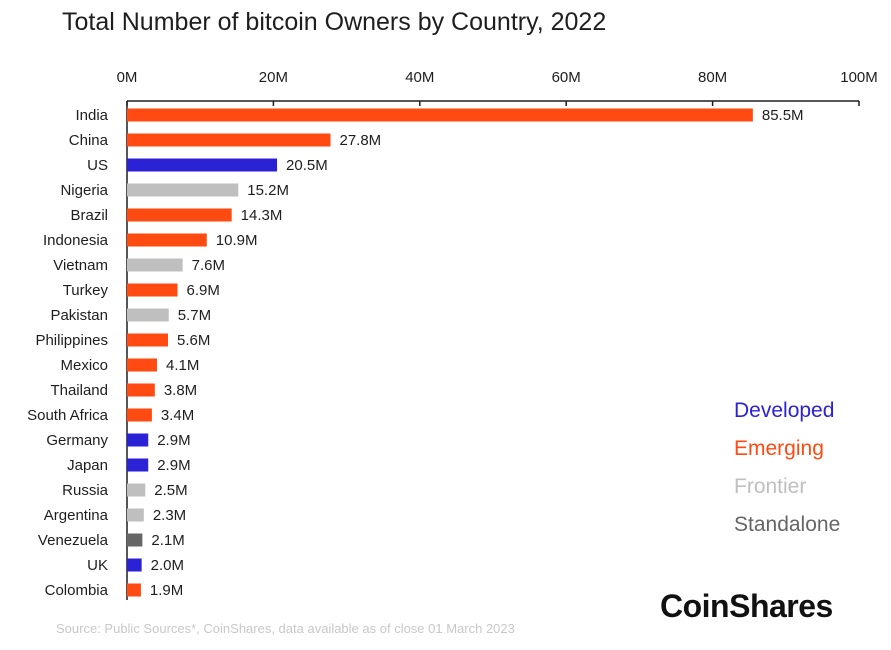 The width and height of the screenshot is (891, 650). I want to click on legend: Developed Emerging Frontier Standalone, so click(787, 468).